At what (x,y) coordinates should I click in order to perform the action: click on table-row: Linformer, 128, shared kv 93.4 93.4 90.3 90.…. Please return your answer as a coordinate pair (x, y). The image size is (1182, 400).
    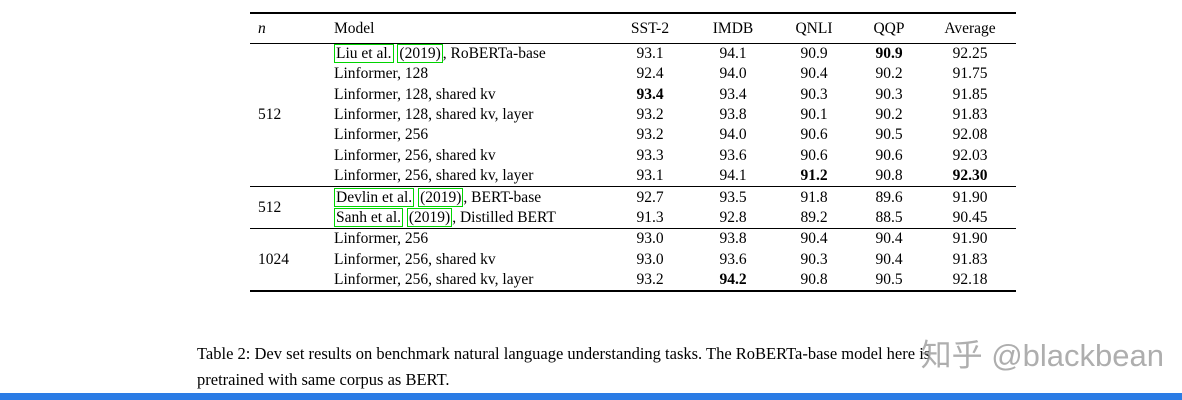
    Looking at the image, I should click on (633, 94).